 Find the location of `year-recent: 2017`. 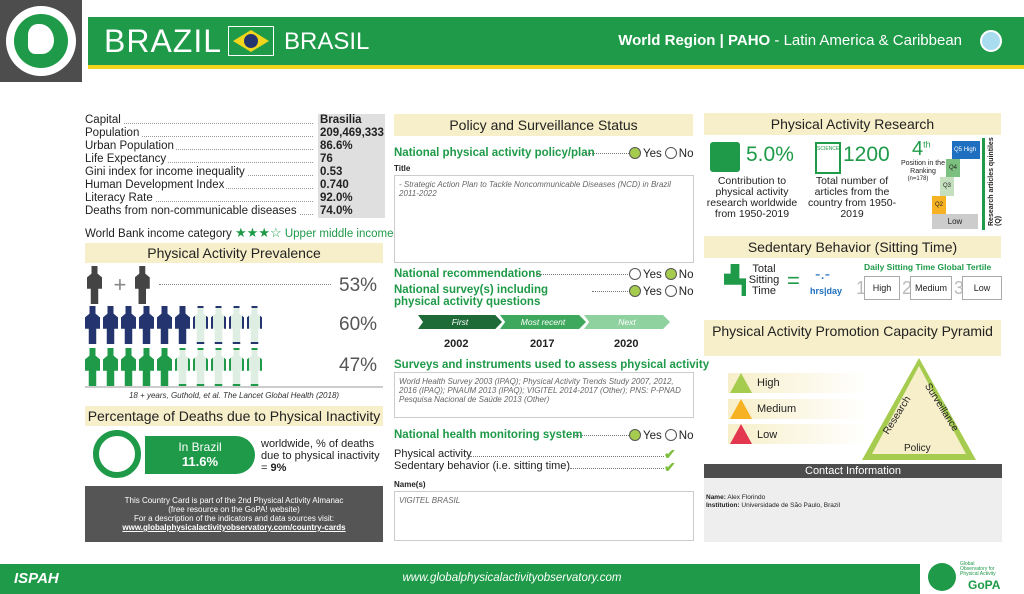

year-recent: 2017 is located at coordinates (542, 344).